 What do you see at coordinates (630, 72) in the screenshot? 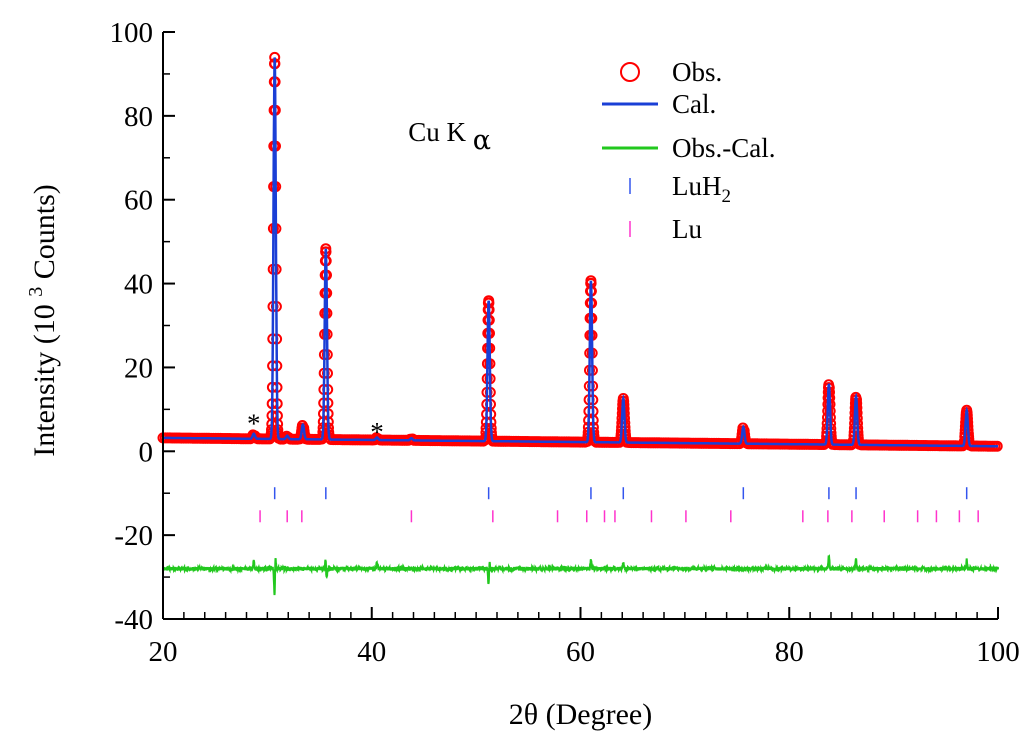
I see `legend-obs-symbol` at bounding box center [630, 72].